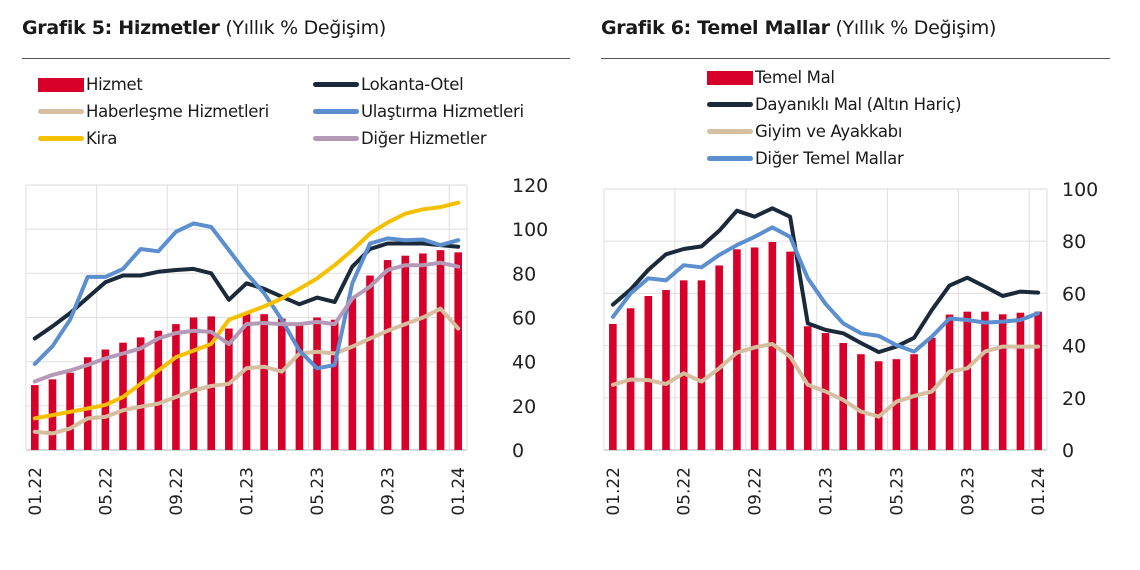  Describe the element at coordinates (442, 111) in the screenshot. I see `legend-label: Ulaştırma Hizmetleri` at that location.